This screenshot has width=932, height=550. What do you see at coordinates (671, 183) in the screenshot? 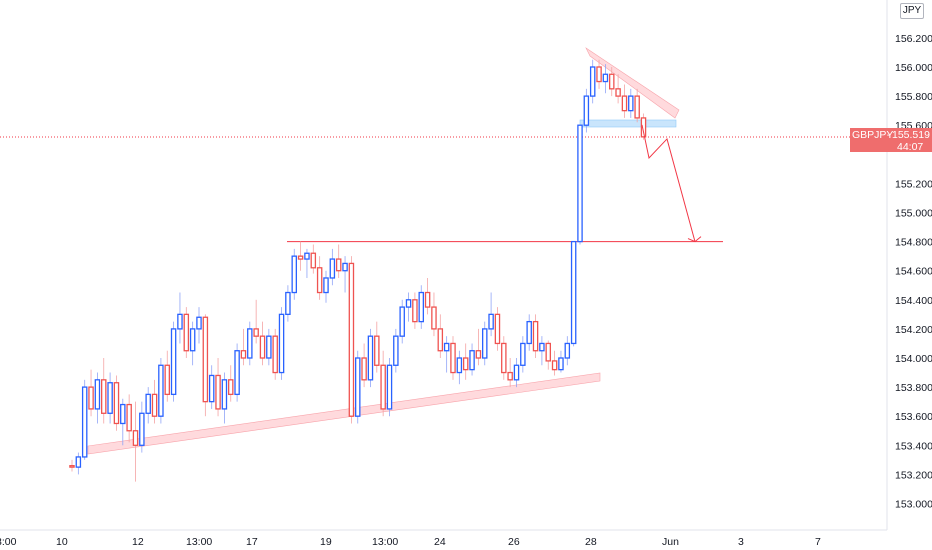
I see `projection-arrow` at bounding box center [671, 183].